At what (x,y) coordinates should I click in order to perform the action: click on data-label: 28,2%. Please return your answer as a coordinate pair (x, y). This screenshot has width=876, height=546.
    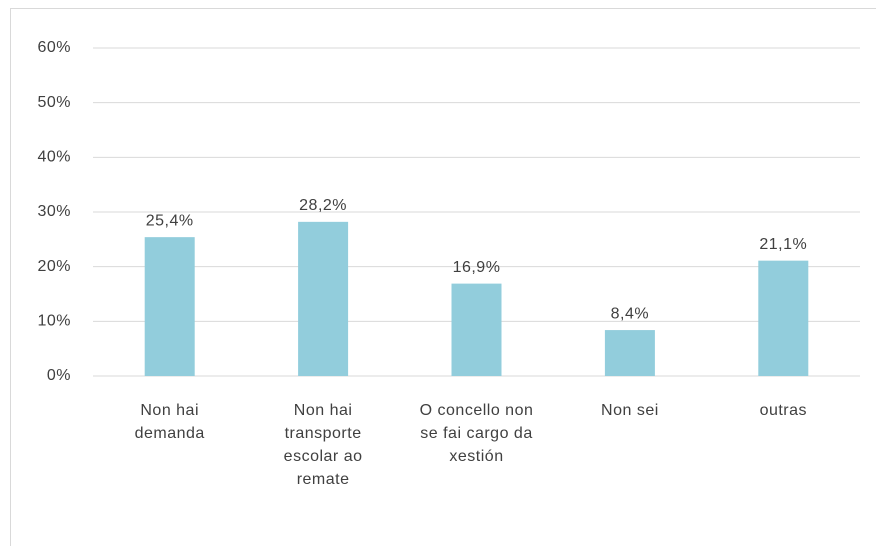
    Looking at the image, I should click on (323, 205).